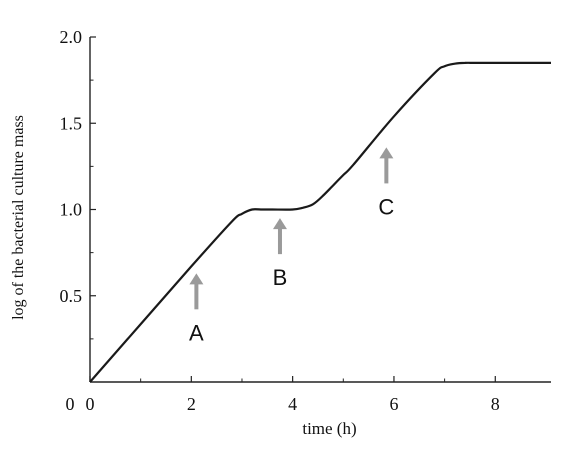 The image size is (572, 452). Describe the element at coordinates (71, 296) in the screenshot. I see `y-tick-label: 0.5` at that location.